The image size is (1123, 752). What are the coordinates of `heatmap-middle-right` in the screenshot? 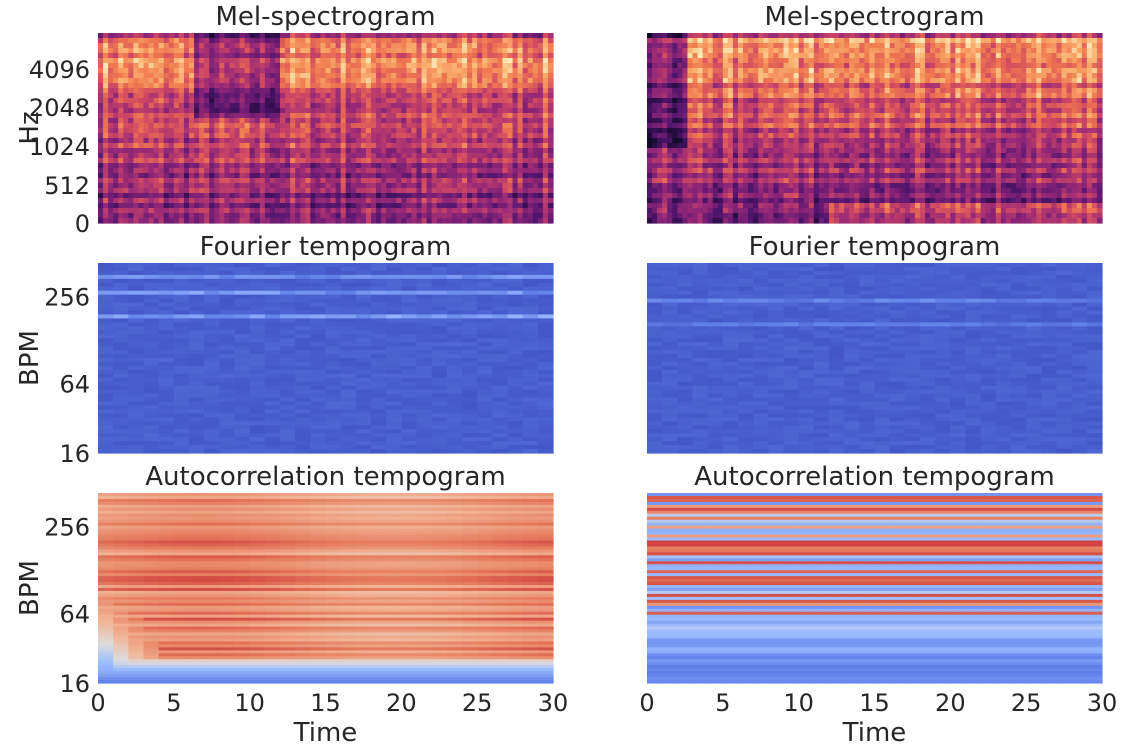 It's located at (875, 358).